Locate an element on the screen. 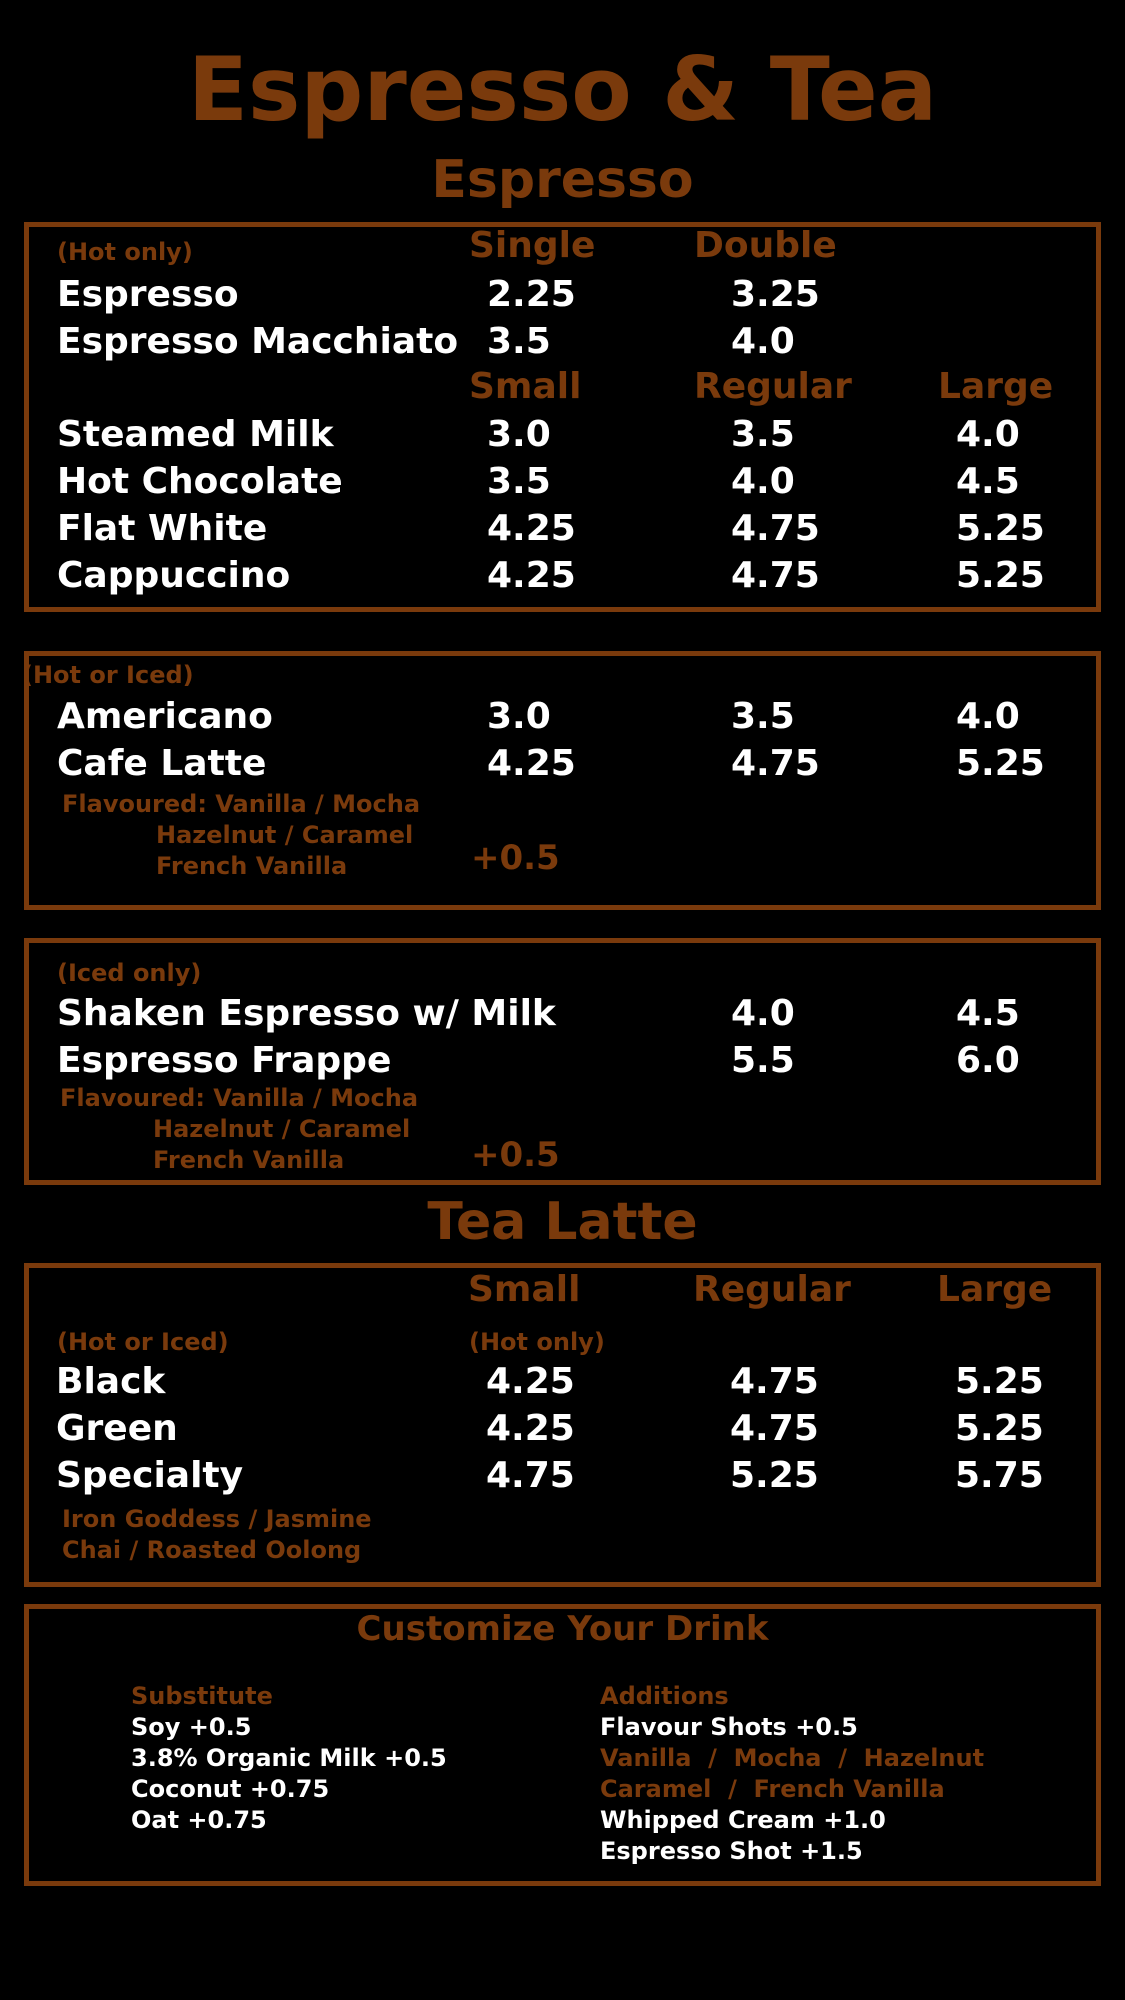 Image resolution: width=1125 pixels, height=2000 pixels. addition-flavour-options: Caramel / French Vanilla is located at coordinates (772, 1789).